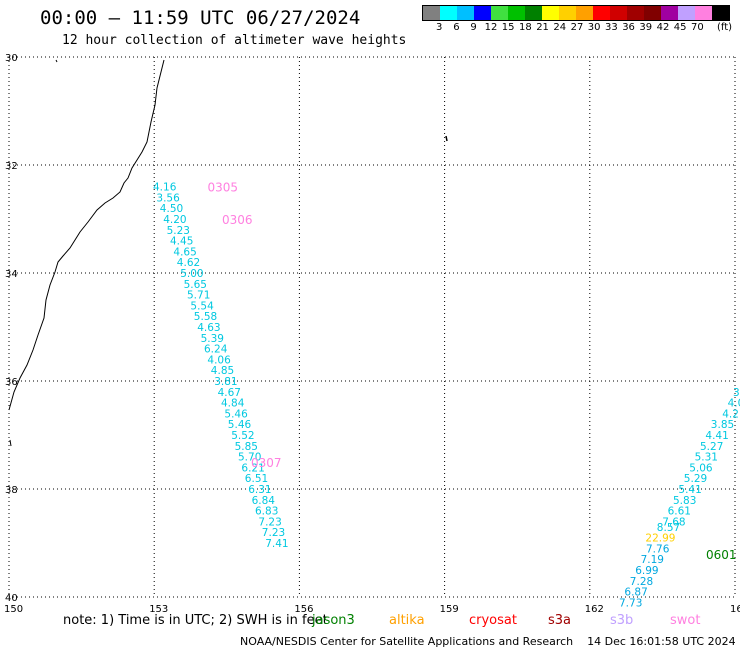 The image size is (740, 650). I want to click on legend-level-label: 30, so click(594, 27).